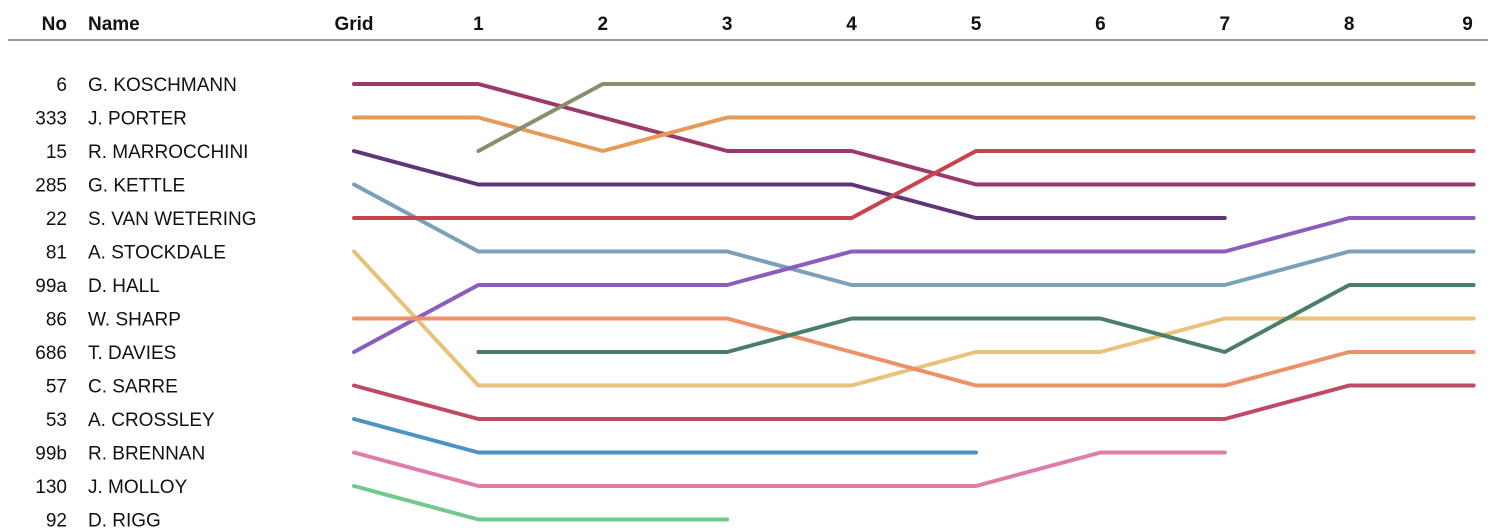  Describe the element at coordinates (56, 253) in the screenshot. I see `row-no: 81` at that location.